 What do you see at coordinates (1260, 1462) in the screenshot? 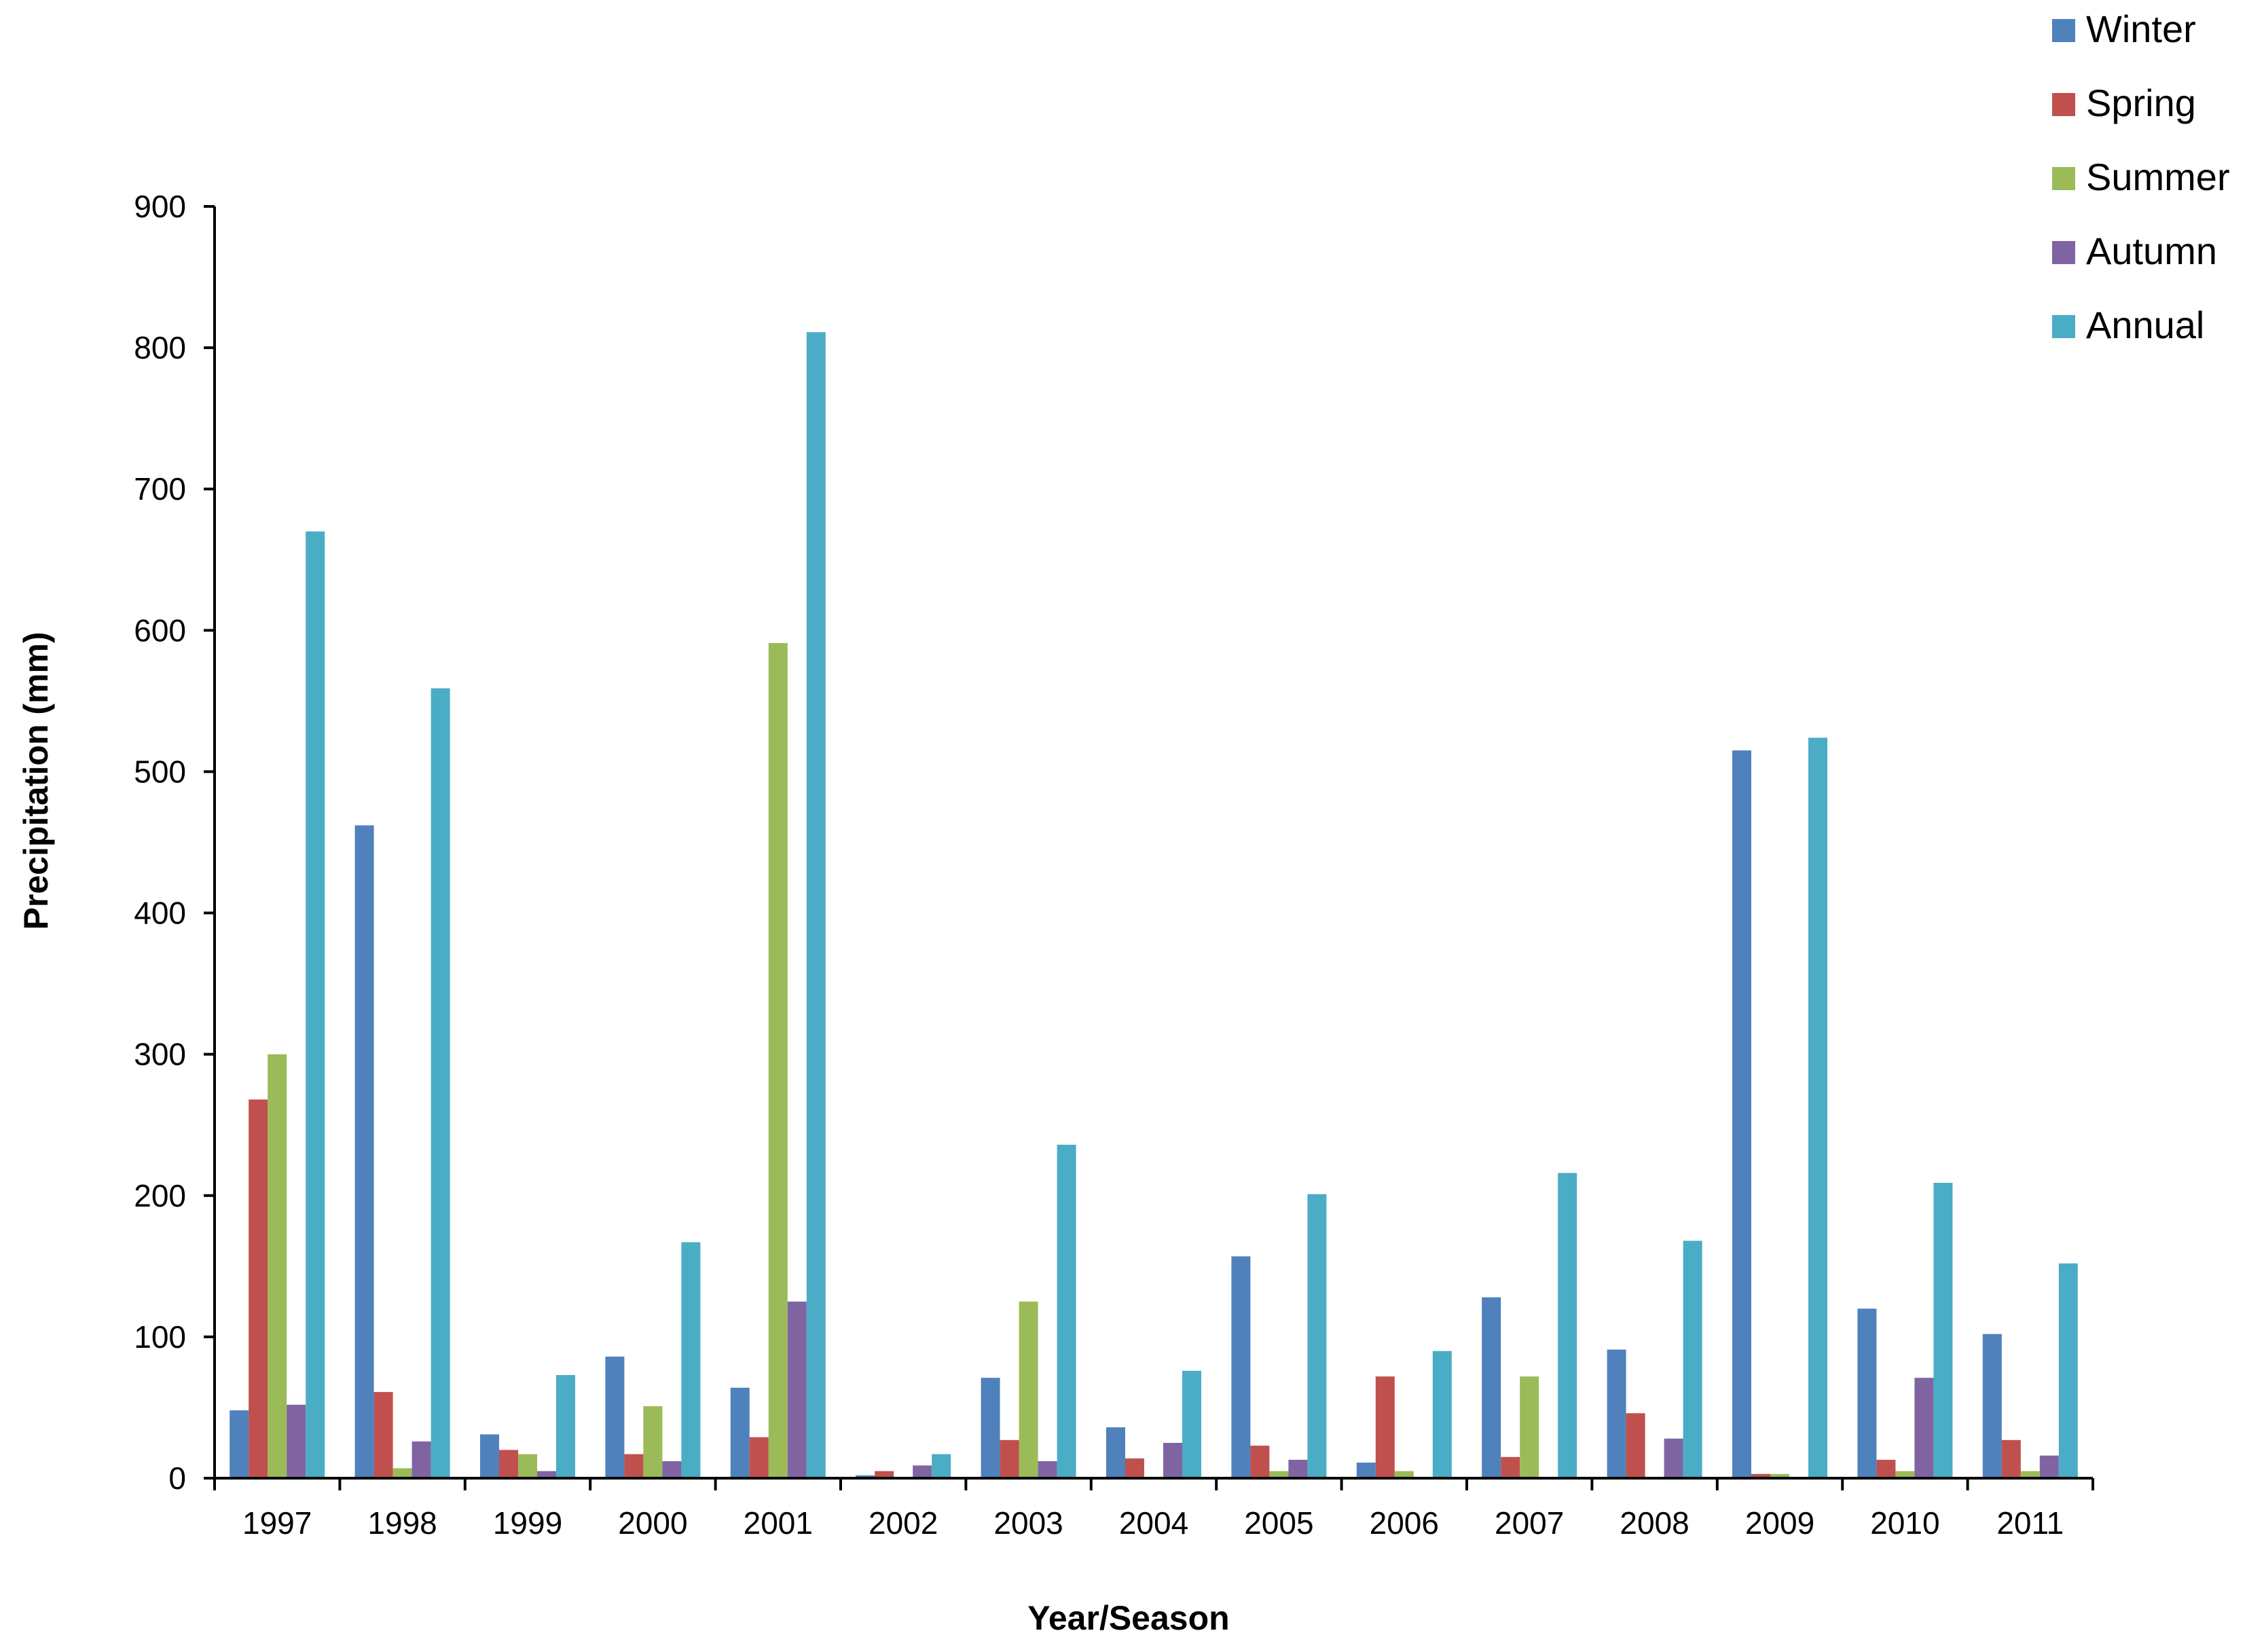
I see `bar-spring-2005` at bounding box center [1260, 1462].